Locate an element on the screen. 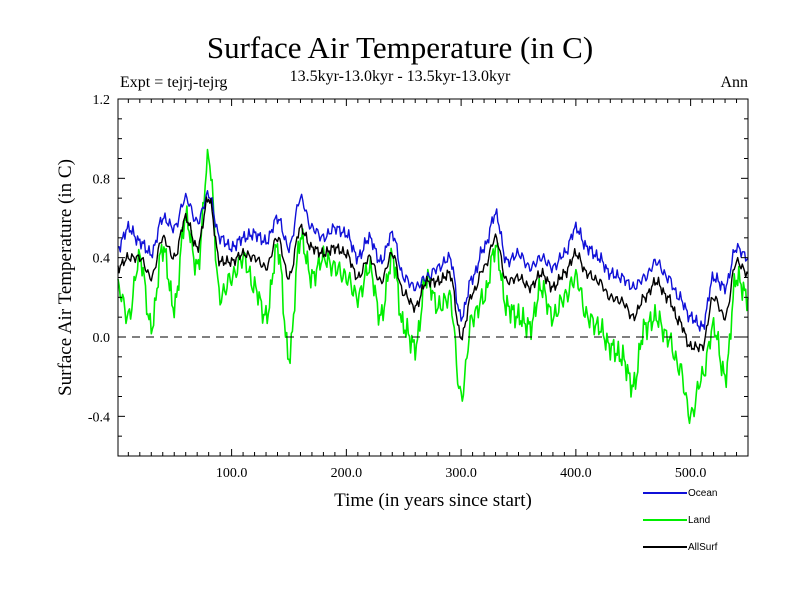 This screenshot has height=600, width=800. chart-title: Surface Air Temperature (in C) is located at coordinates (400, 47).